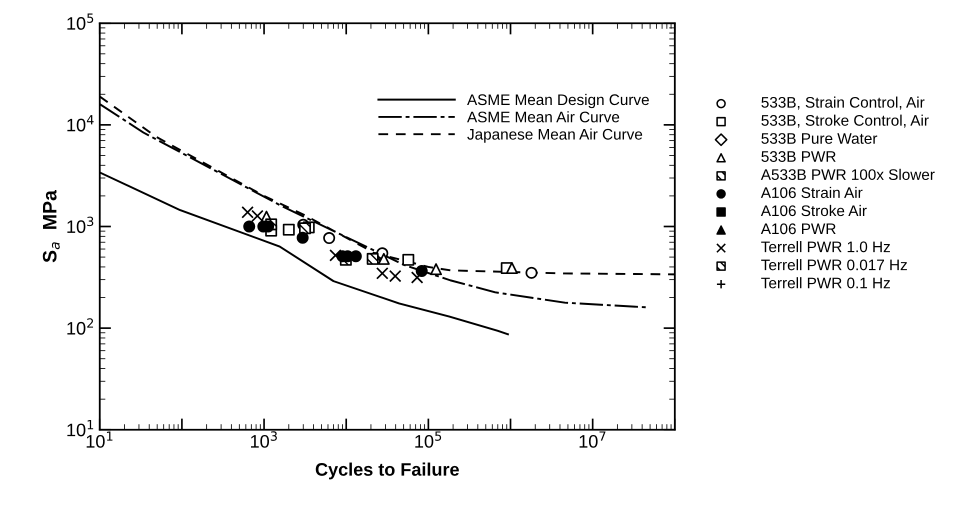 This screenshot has width=978, height=505. I want to click on legend-label: A106 Stroke Air, so click(813, 210).